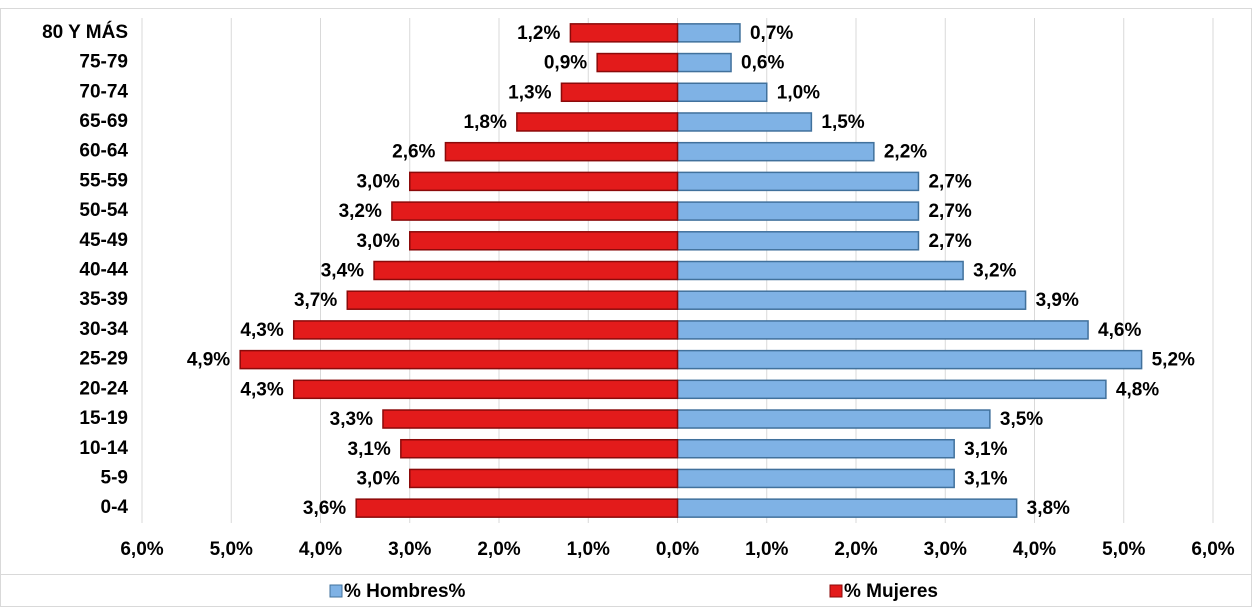  Describe the element at coordinates (529, 92) in the screenshot. I see `value-label: 1,3%` at that location.